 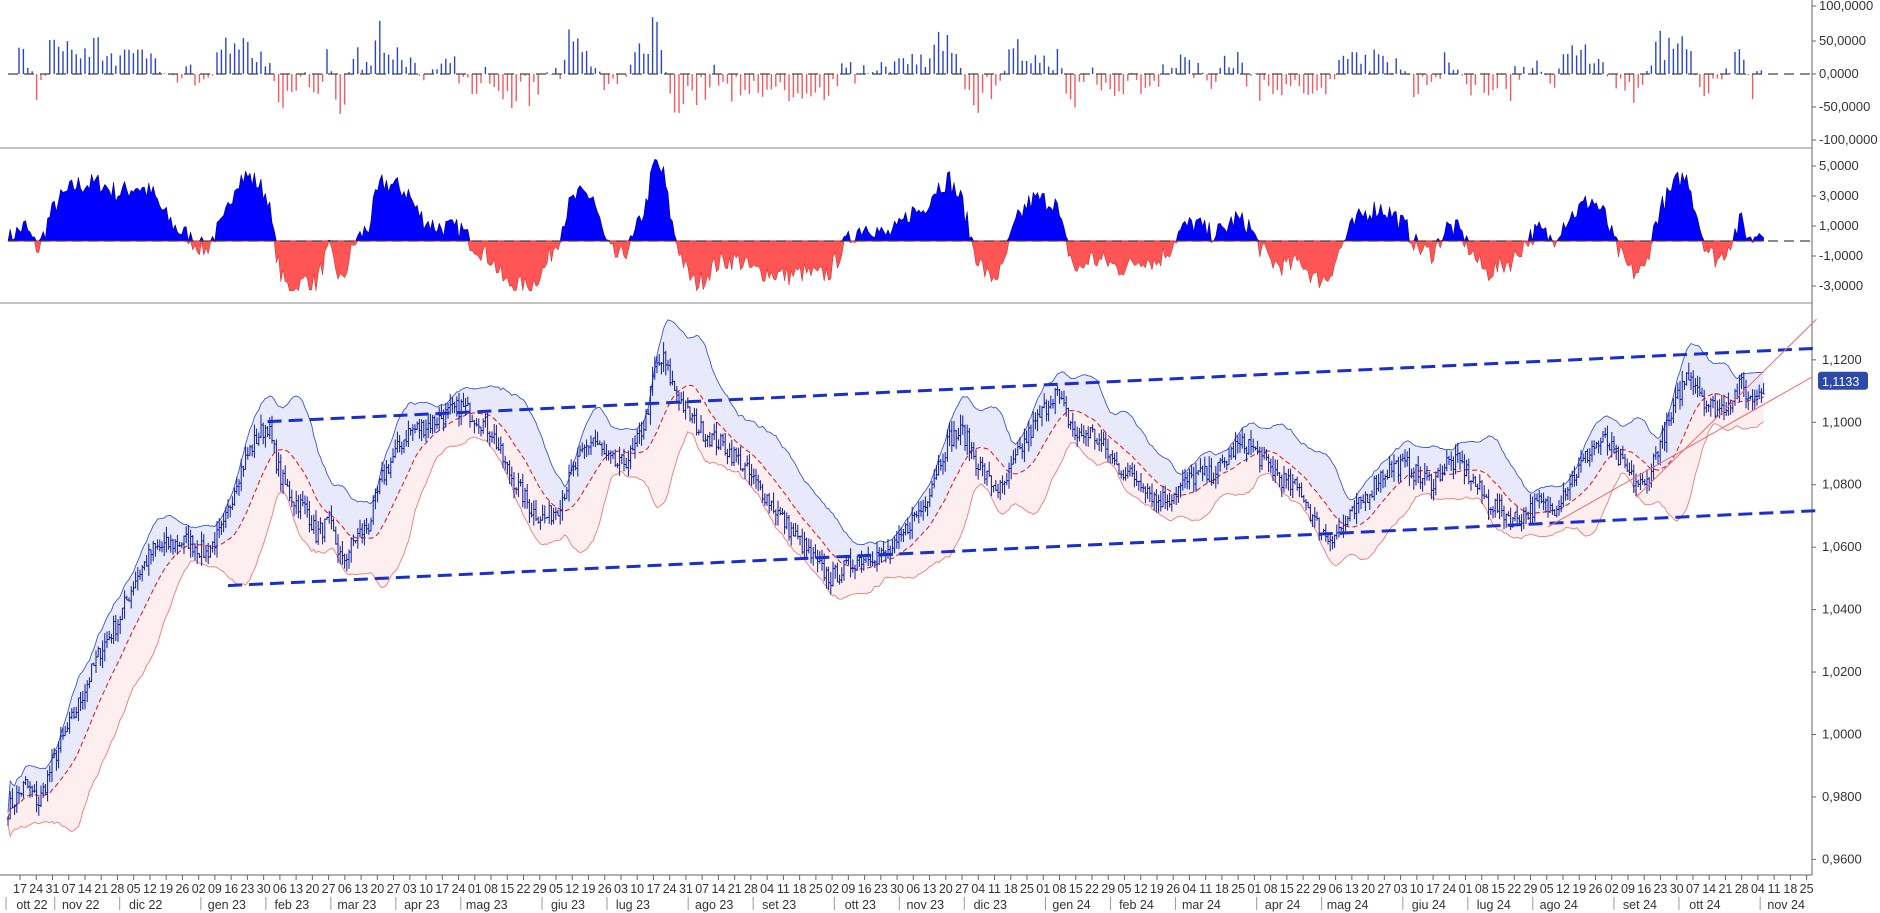 What do you see at coordinates (1842, 858) in the screenshot?
I see `y-tick-label-price: 0,9600` at bounding box center [1842, 858].